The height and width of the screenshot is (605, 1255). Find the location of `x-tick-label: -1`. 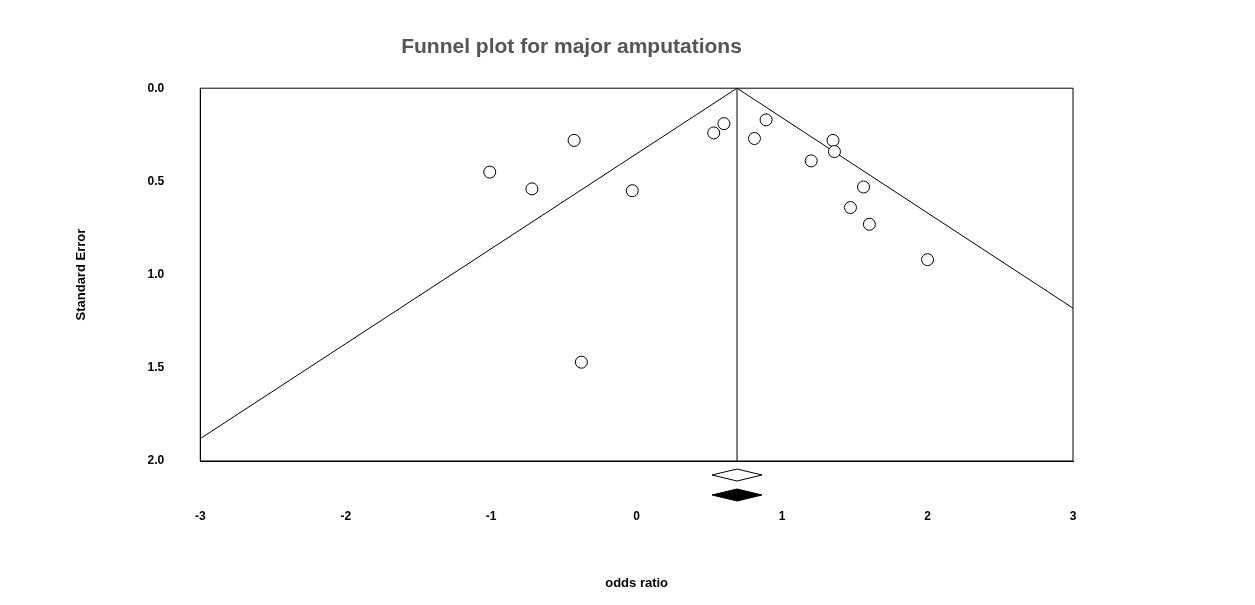

x-tick-label: -1 is located at coordinates (491, 515).